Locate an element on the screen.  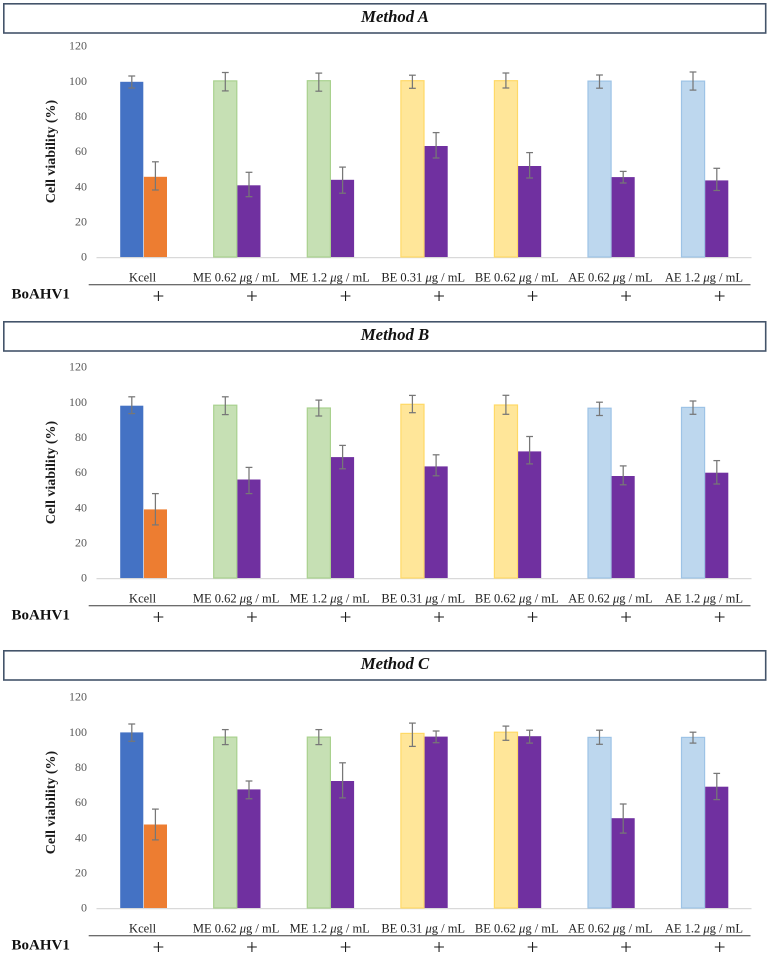
svg-text: Method A is located at coordinates (394, 16).